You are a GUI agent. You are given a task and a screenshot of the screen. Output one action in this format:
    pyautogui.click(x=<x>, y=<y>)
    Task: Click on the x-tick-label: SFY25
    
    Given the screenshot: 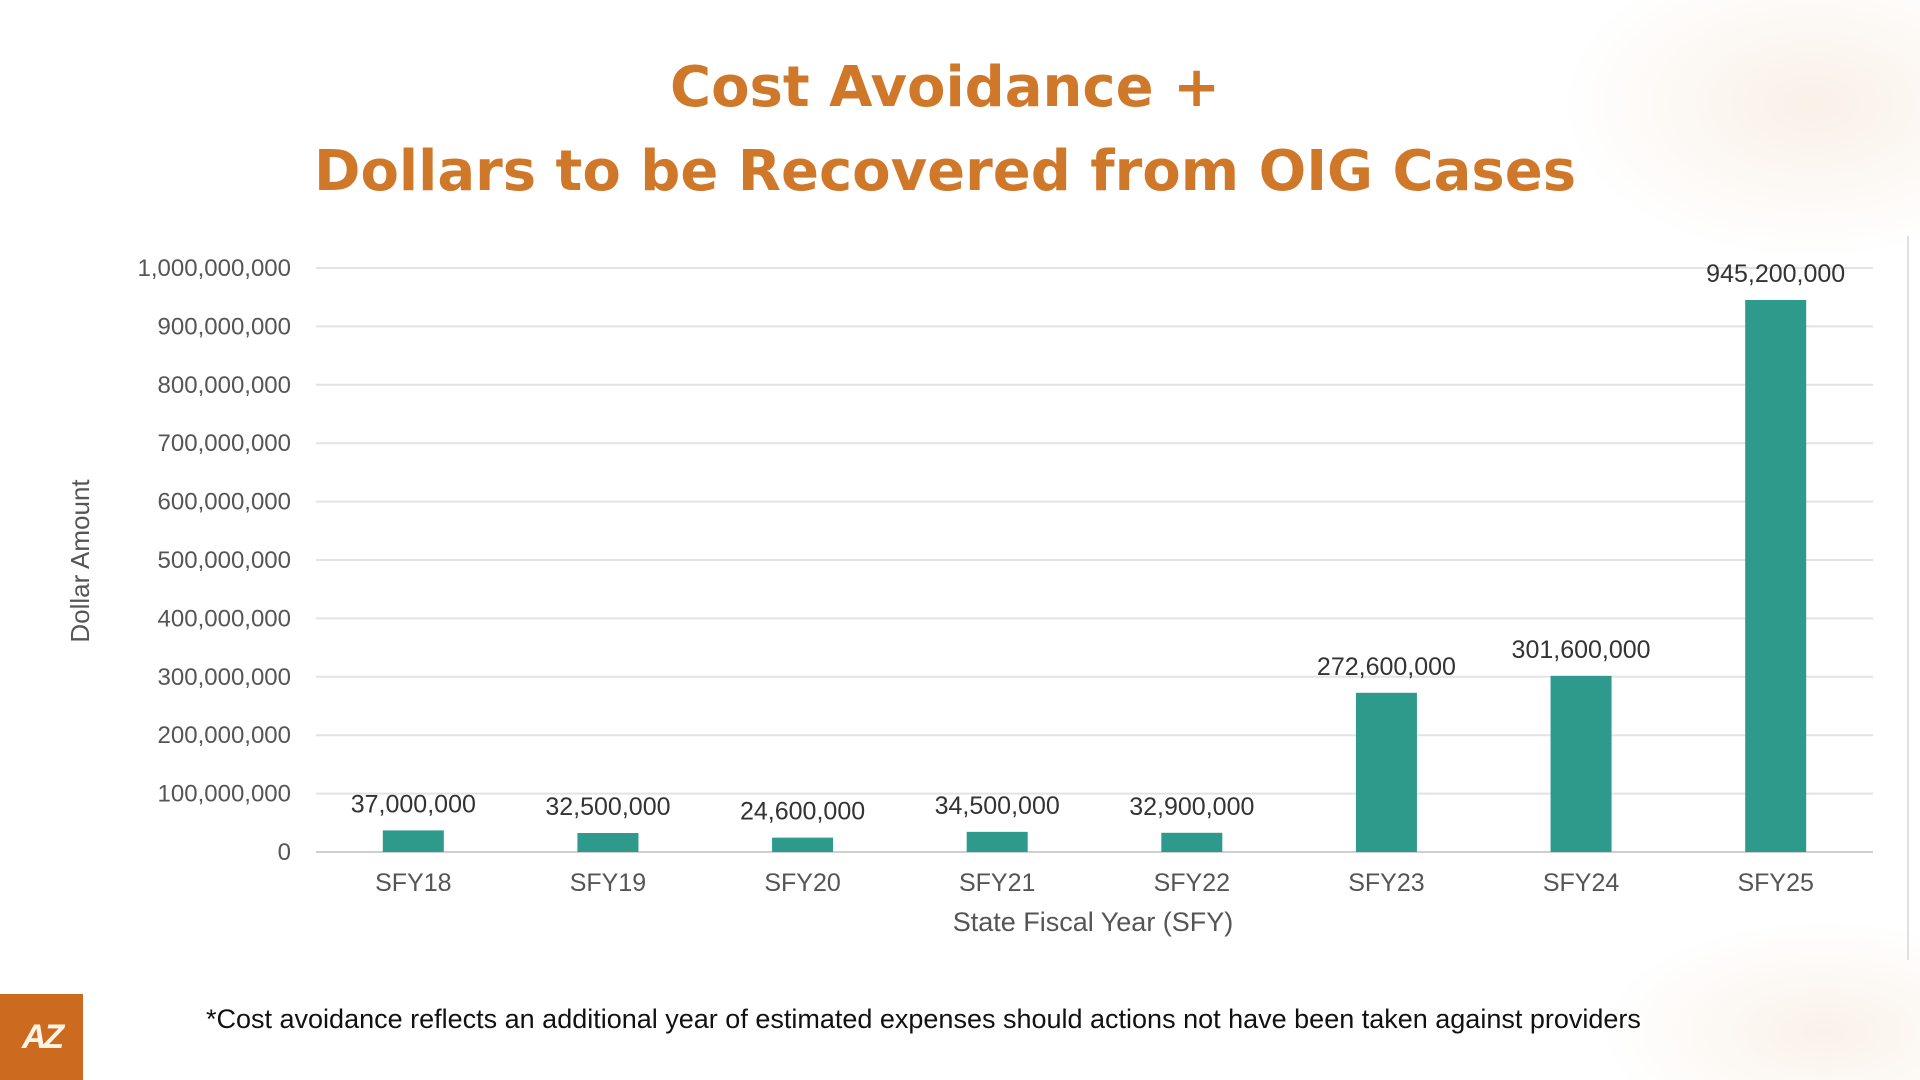 What is the action you would take?
    pyautogui.click(x=1775, y=883)
    